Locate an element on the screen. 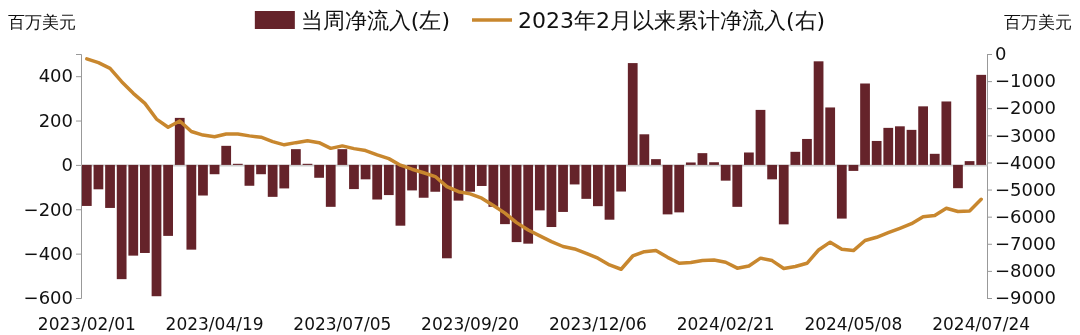 This screenshot has height=335, width=1080. x-tick-label: 2023/09/20 is located at coordinates (470, 324).